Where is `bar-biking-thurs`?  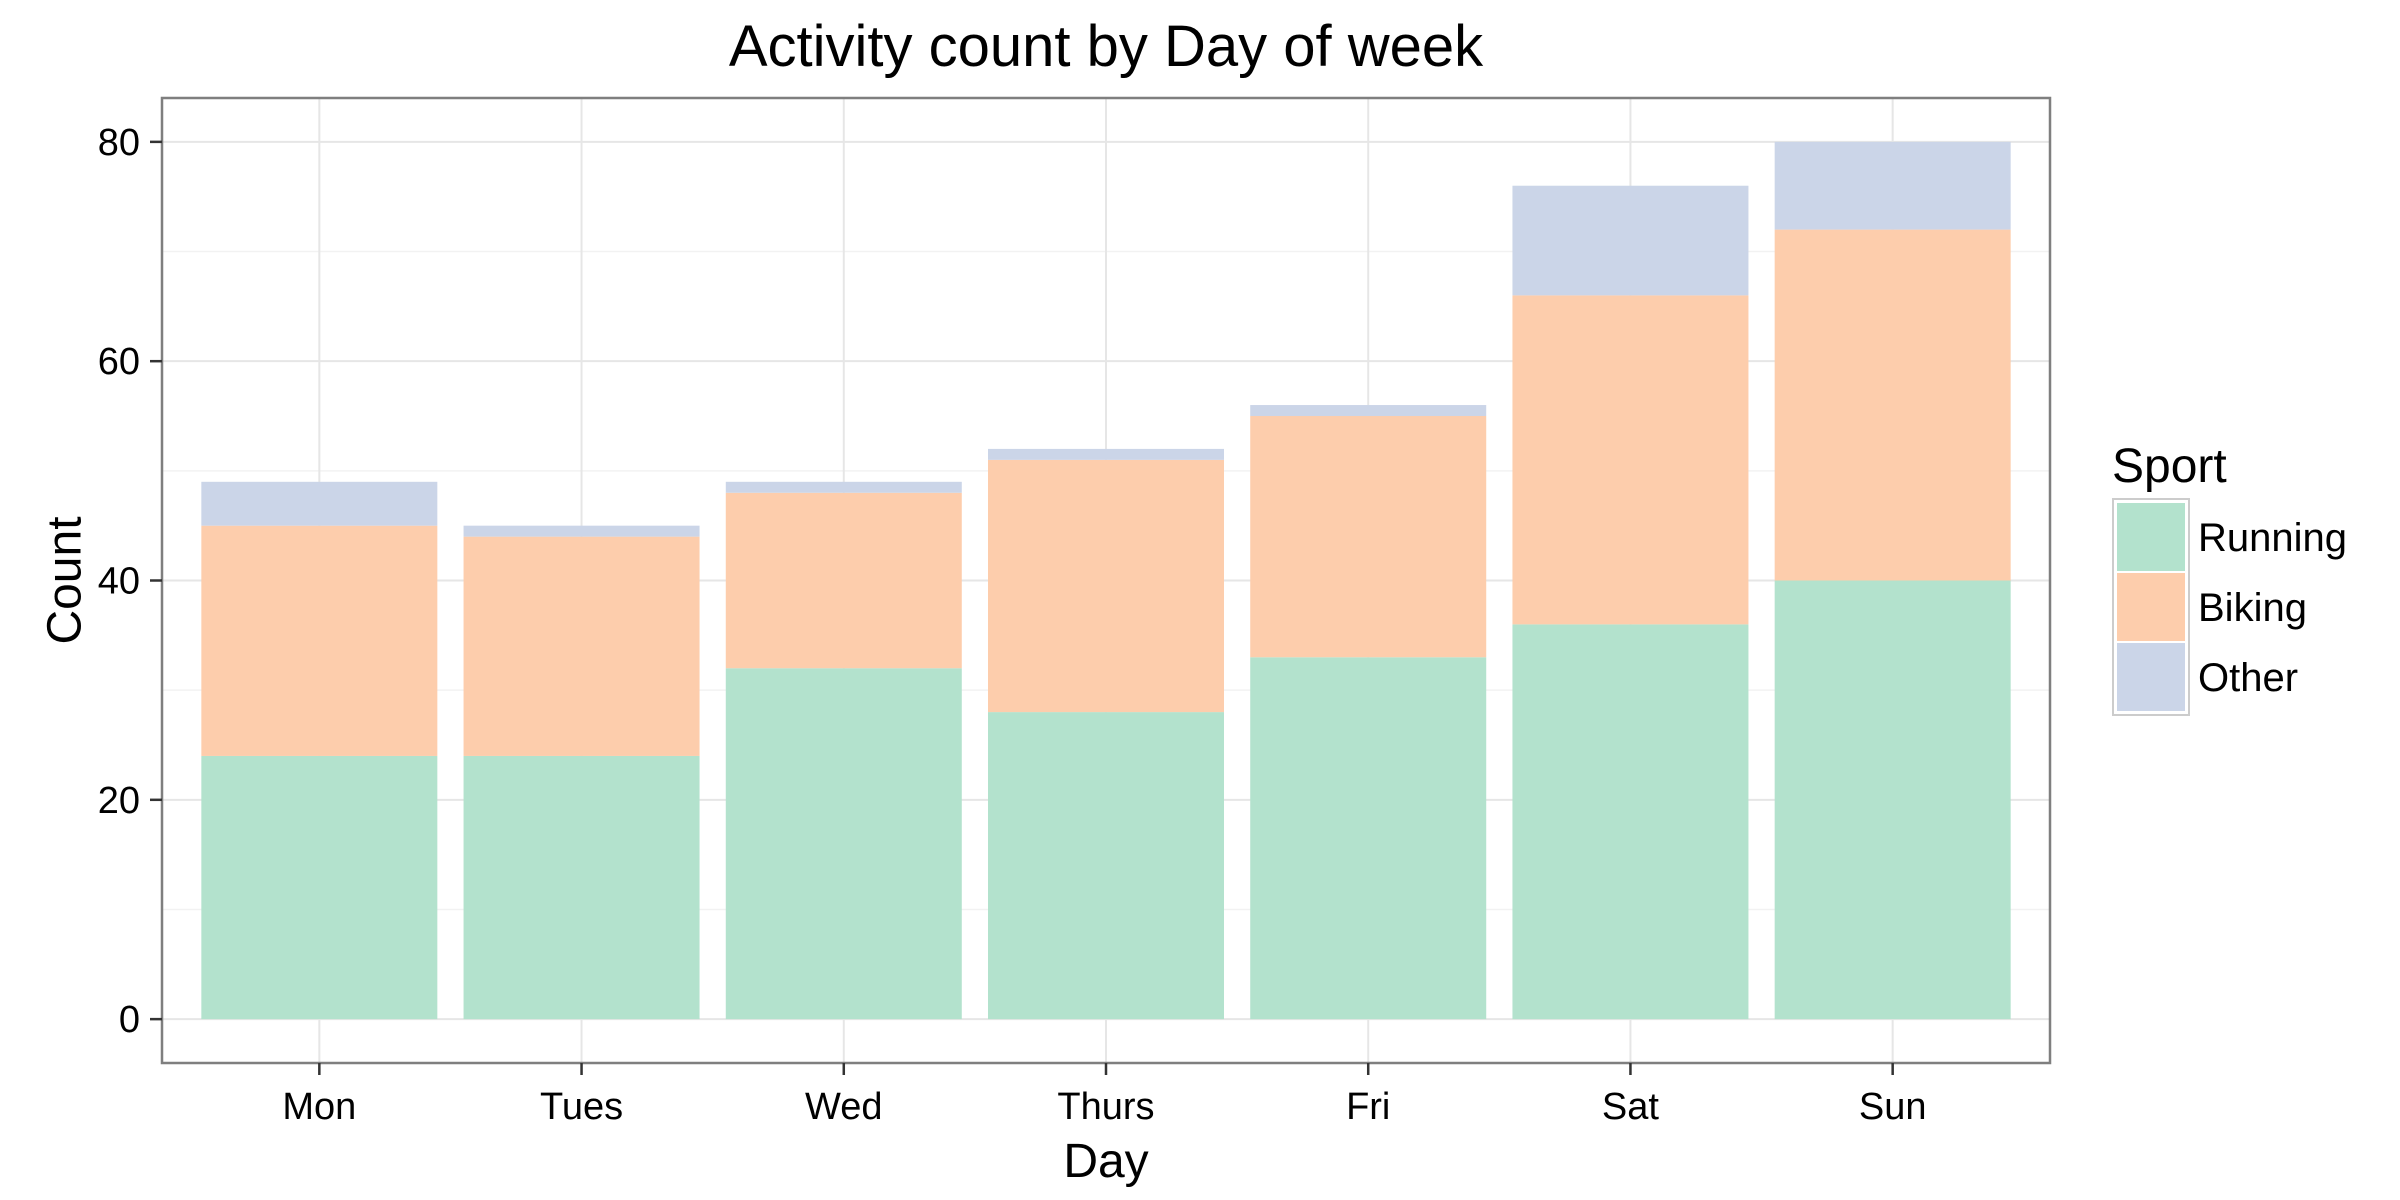
bar-biking-thurs is located at coordinates (1106, 586).